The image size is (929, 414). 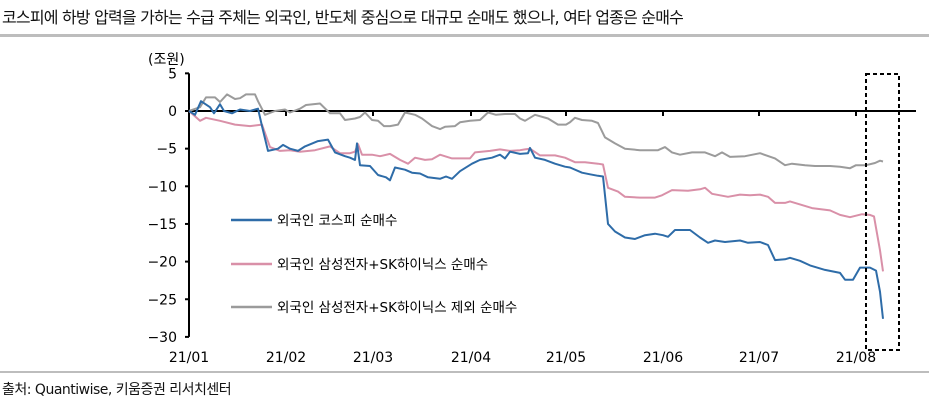 I want to click on x-tick-label: 21/08, so click(x=856, y=358).